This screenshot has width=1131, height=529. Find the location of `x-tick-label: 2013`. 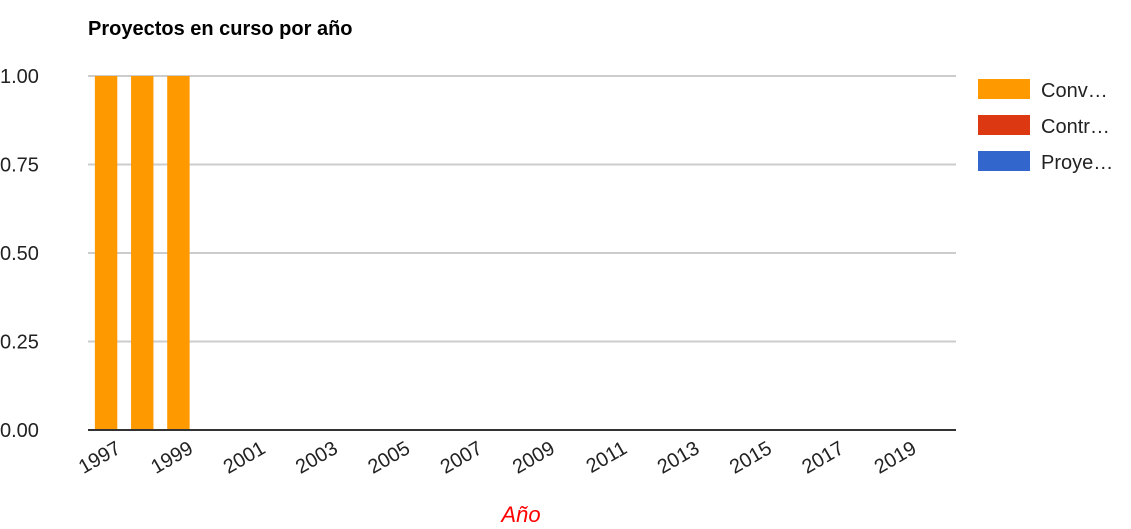

x-tick-label: 2013 is located at coordinates (679, 457).